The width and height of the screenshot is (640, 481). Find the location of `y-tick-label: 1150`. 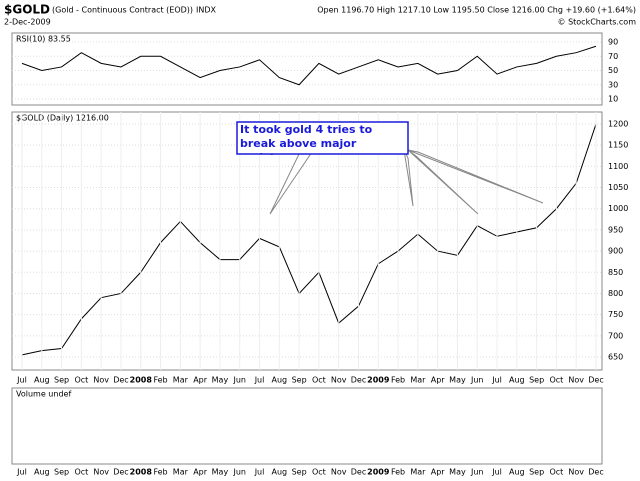

y-tick-label: 1150 is located at coordinates (618, 145).